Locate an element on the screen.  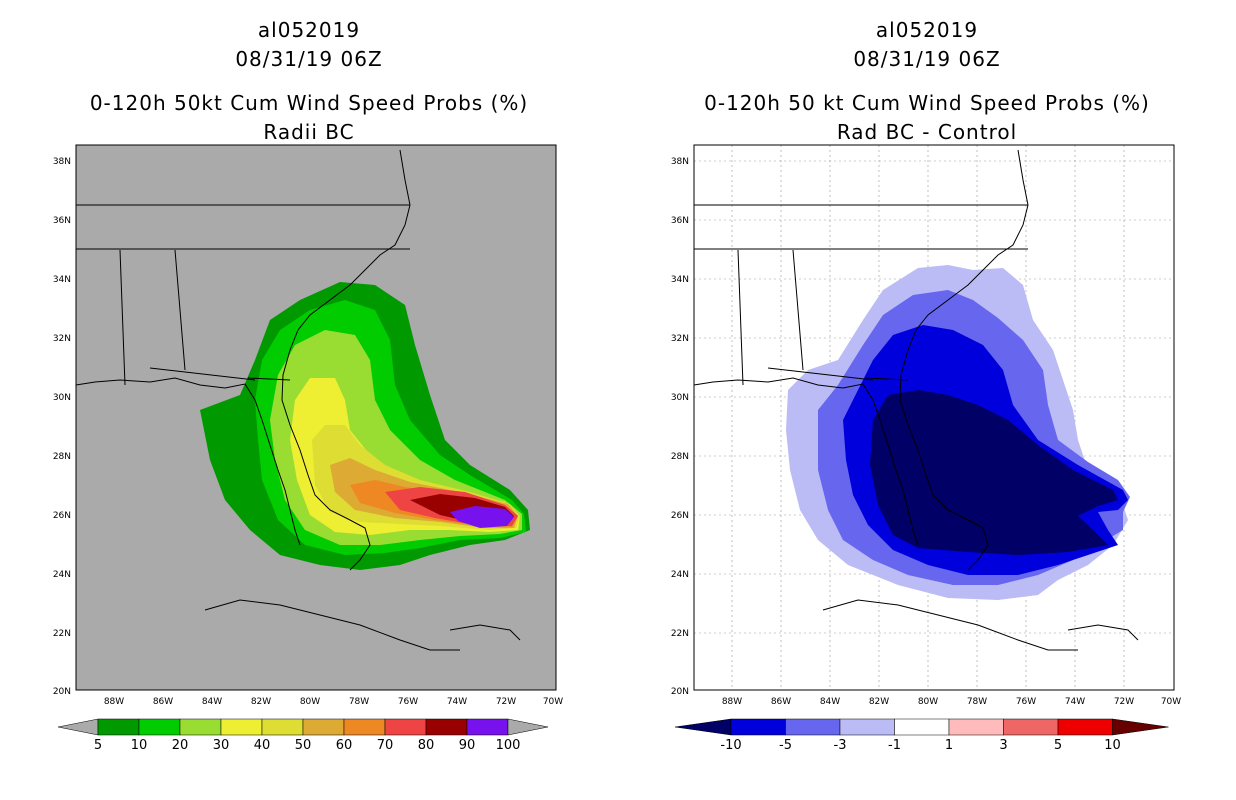
legend-label: -5 is located at coordinates (785, 745).